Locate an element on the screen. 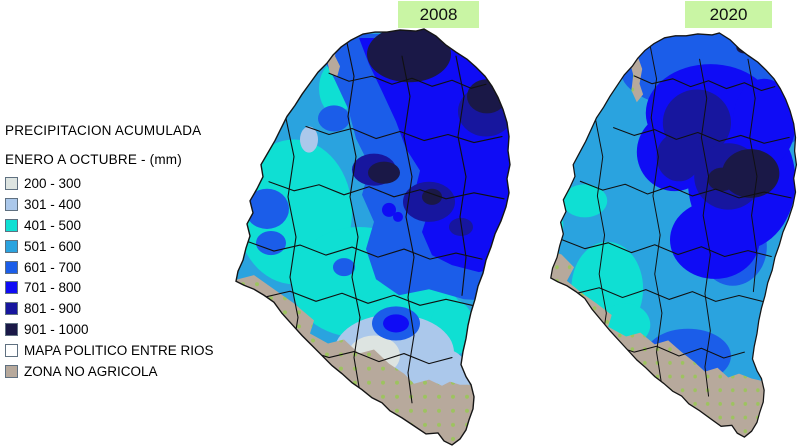  year-badge-2020: 2020 is located at coordinates (728, 14).